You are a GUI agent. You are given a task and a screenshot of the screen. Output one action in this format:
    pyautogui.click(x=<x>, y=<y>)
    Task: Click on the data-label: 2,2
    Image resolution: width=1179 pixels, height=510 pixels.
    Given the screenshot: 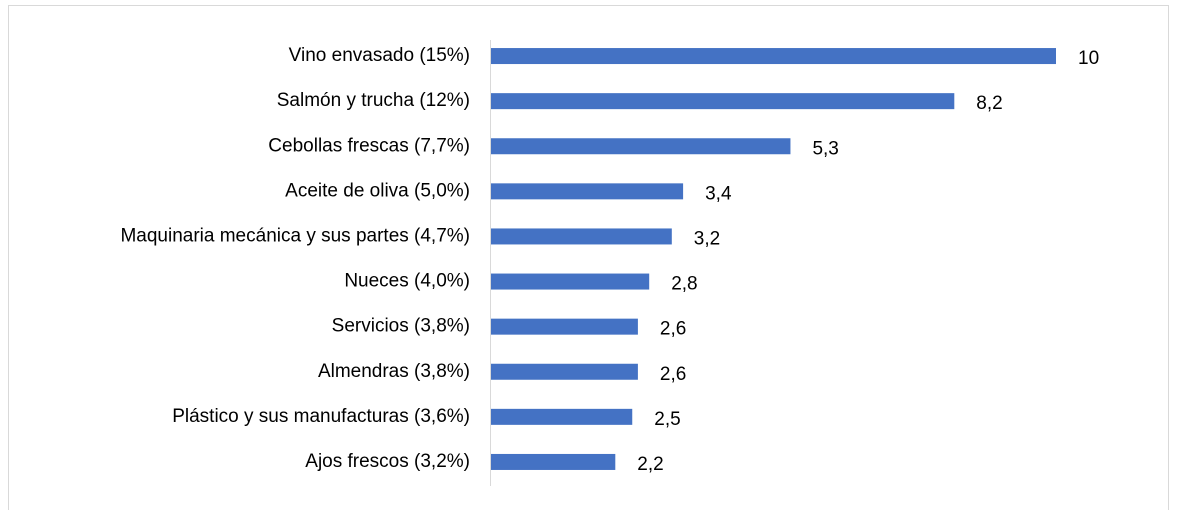 What is the action you would take?
    pyautogui.click(x=650, y=464)
    